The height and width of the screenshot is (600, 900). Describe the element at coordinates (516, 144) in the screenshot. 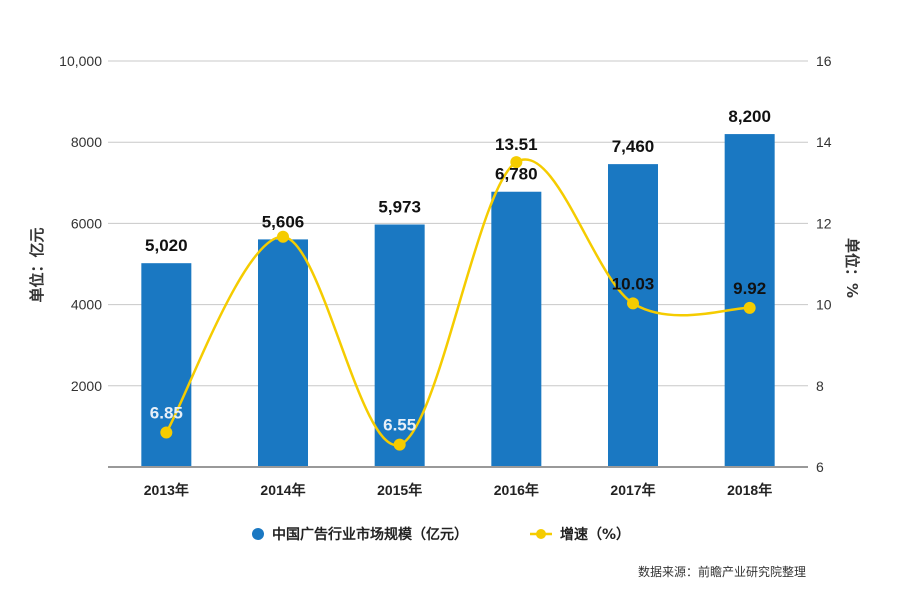

I see `growth-value-label: 13.51` at that location.